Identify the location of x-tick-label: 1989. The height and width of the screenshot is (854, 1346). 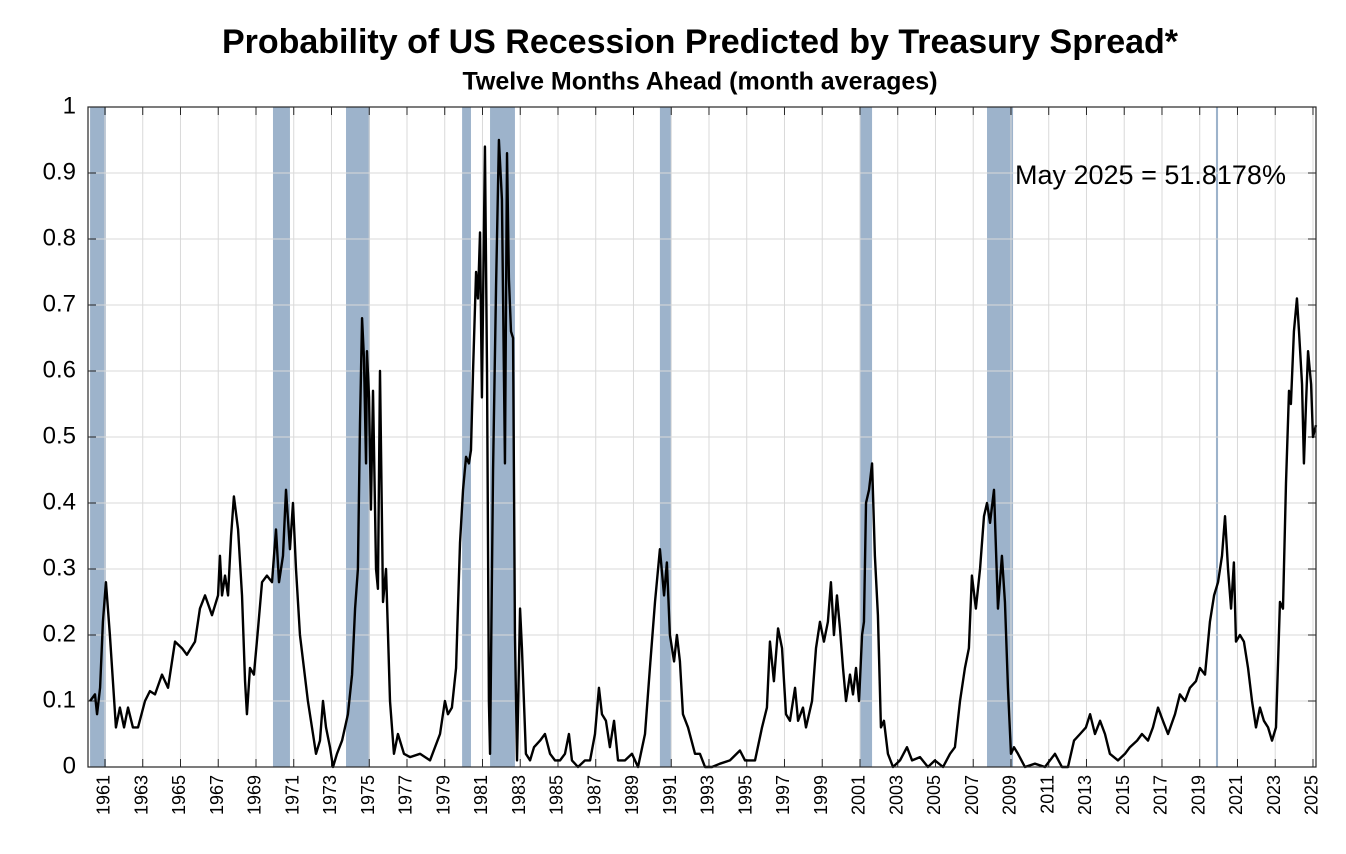
(632, 795).